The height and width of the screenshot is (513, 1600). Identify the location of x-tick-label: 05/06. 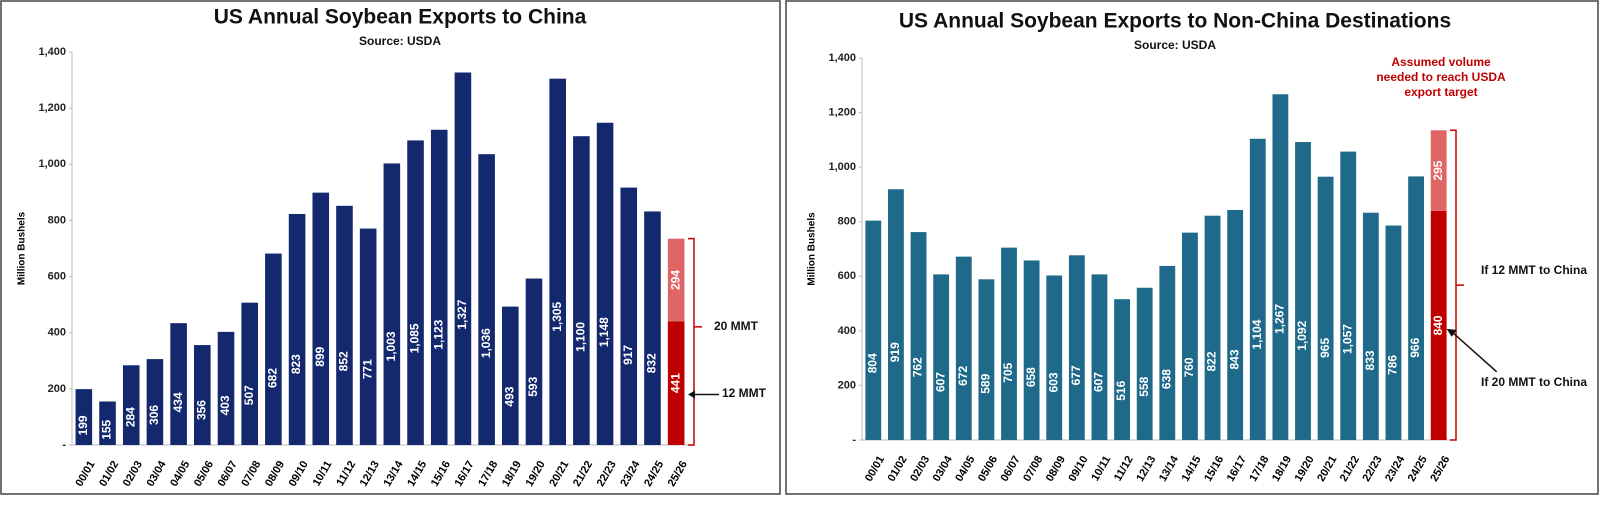
(204, 474).